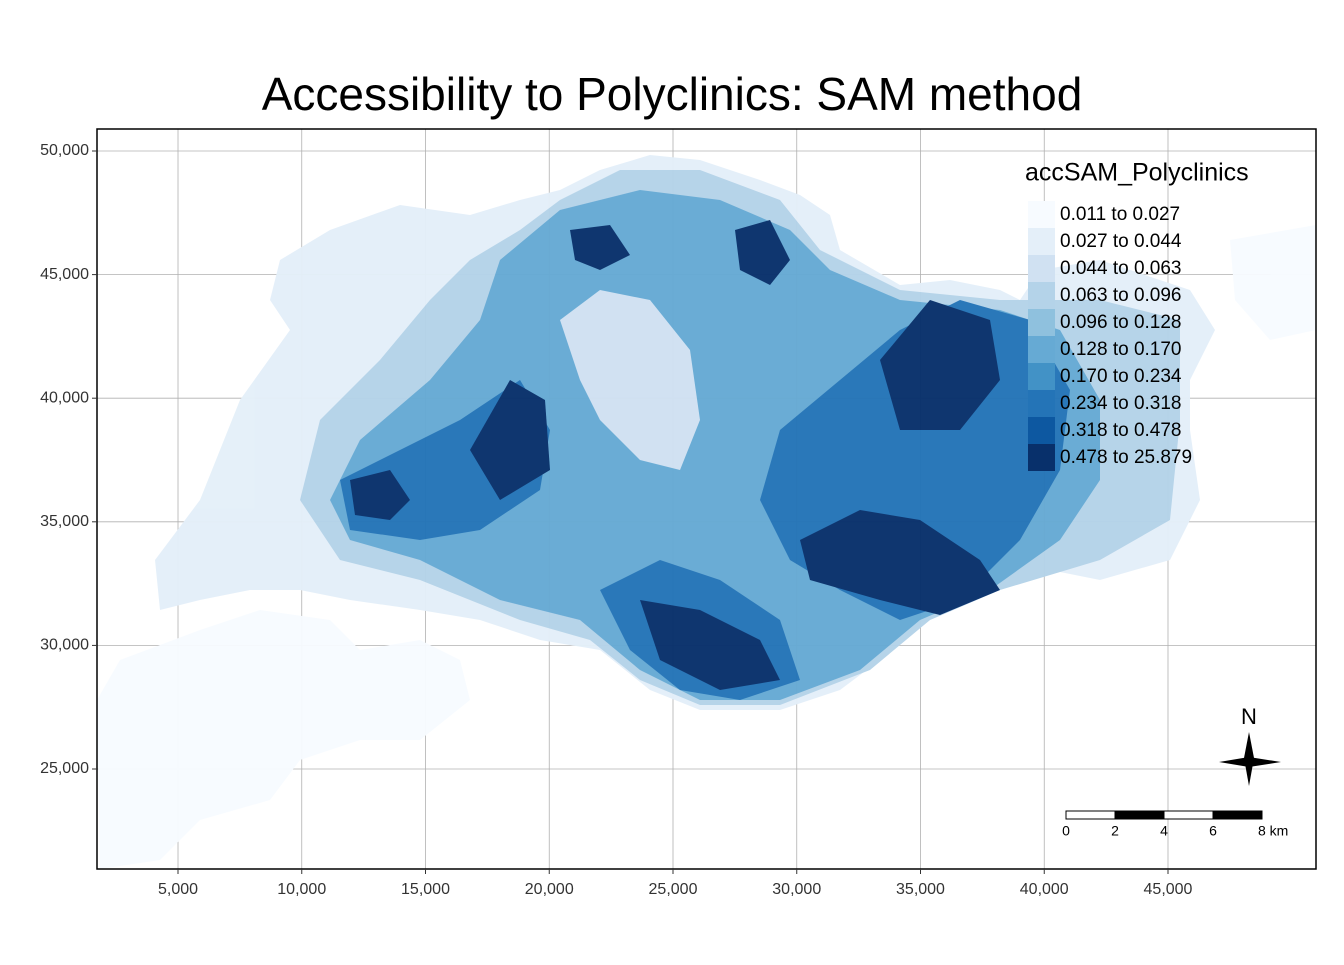 The width and height of the screenshot is (1344, 965). Describe the element at coordinates (1121, 268) in the screenshot. I see `legend-label: 0.044 to 0.063` at that location.